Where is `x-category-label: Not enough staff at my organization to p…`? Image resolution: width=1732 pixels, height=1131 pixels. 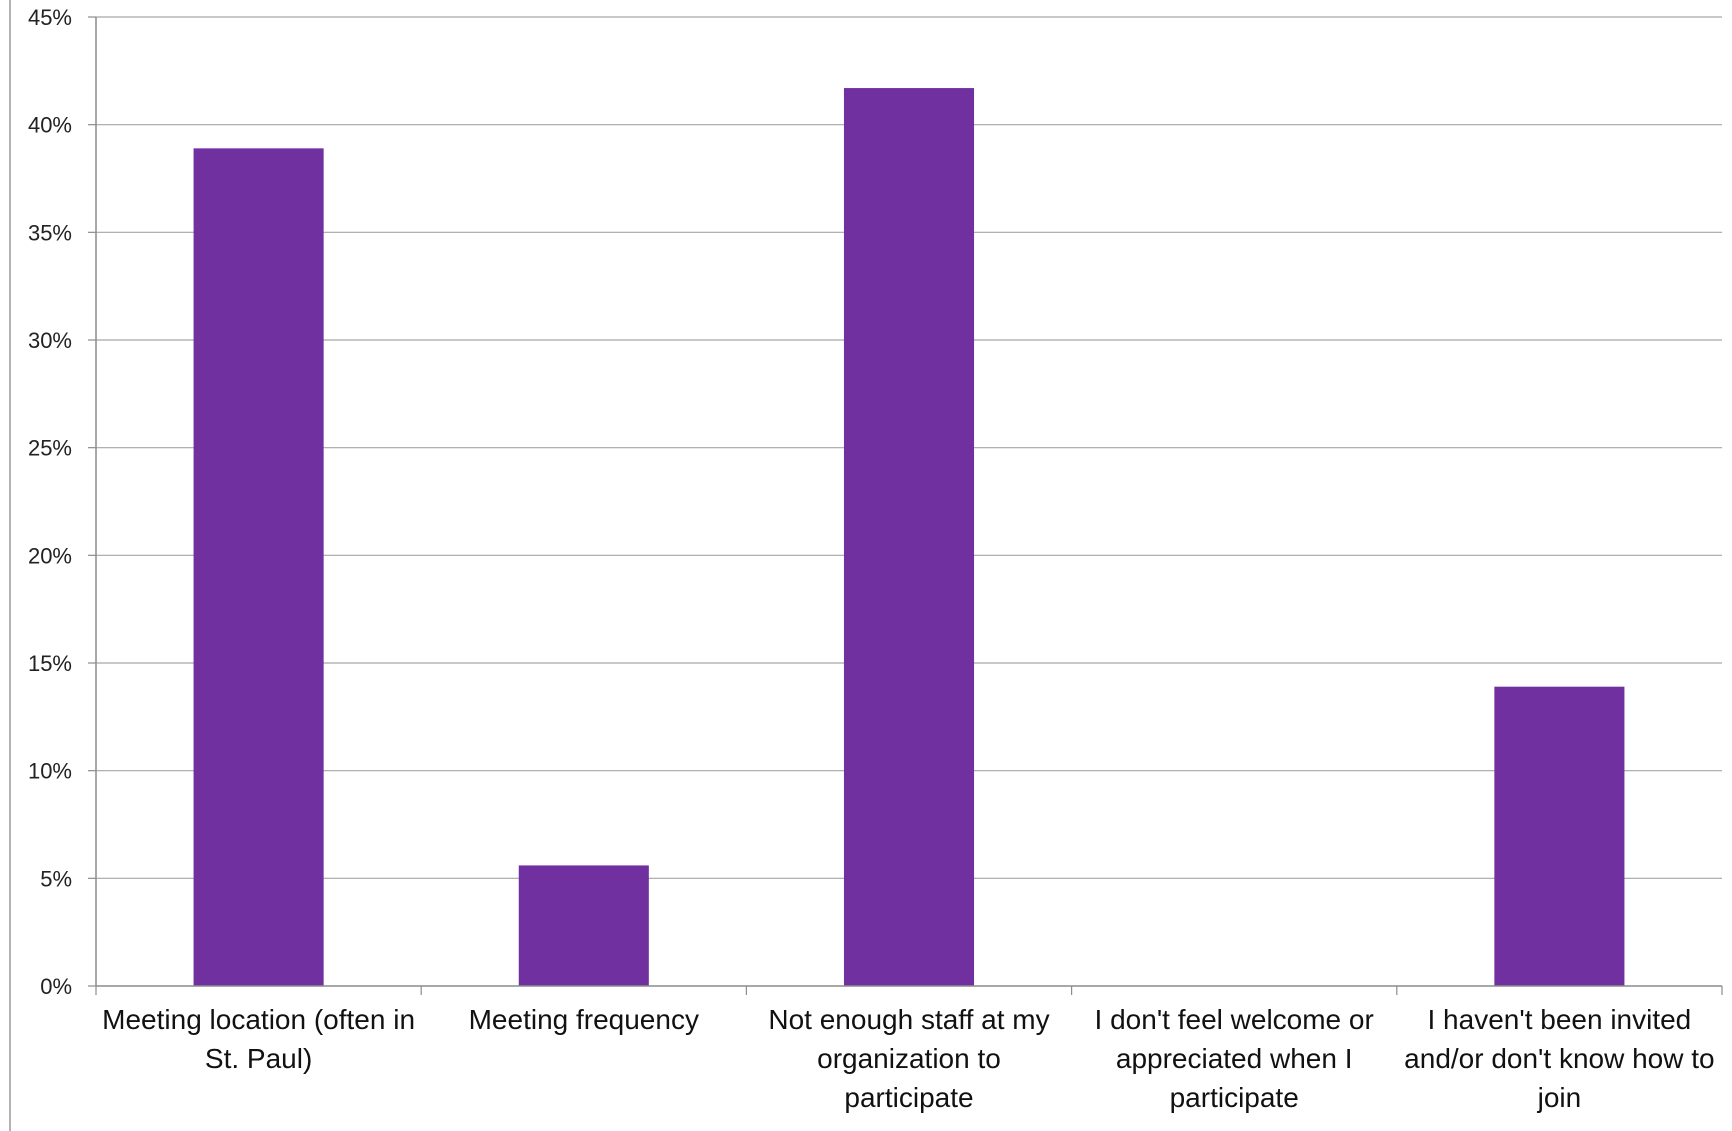 x-category-label: Not enough staff at my organization to p… is located at coordinates (909, 1058).